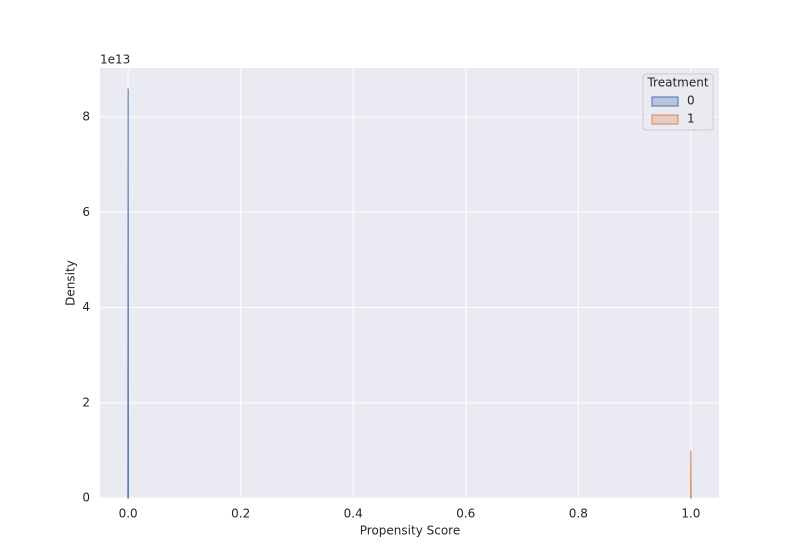 This screenshot has height=560, width=800. I want to click on y-tick-label: 6, so click(86, 212).